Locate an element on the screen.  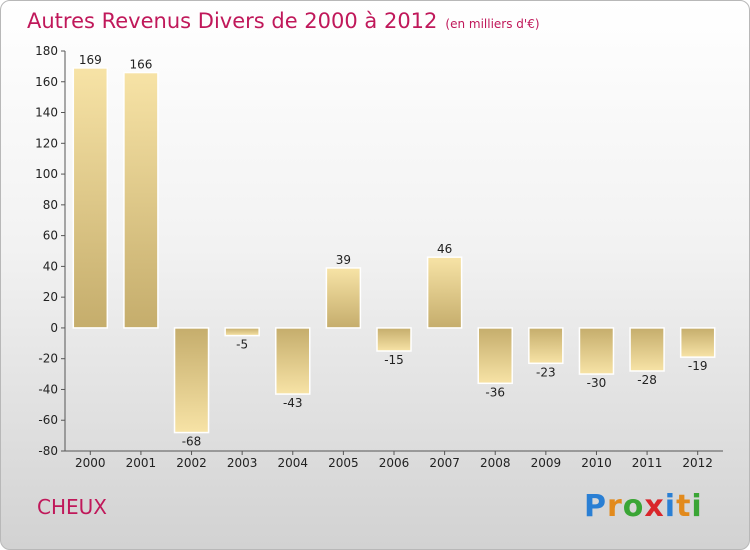
y-tick-label: -80 is located at coordinates (48, 451).